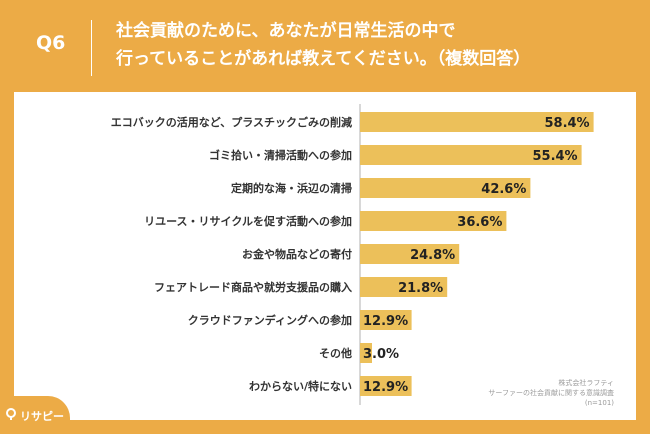  What do you see at coordinates (42, 416) in the screenshot?
I see `logo-text: リサピー` at bounding box center [42, 416].